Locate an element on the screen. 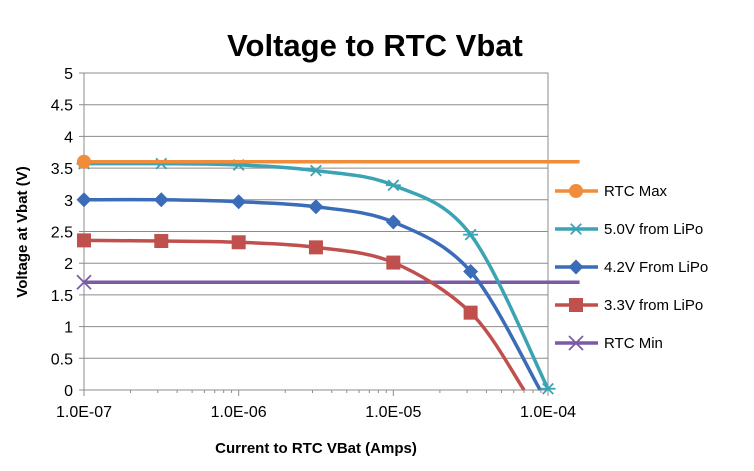  y-tick-label: 2.5 is located at coordinates (62, 233).